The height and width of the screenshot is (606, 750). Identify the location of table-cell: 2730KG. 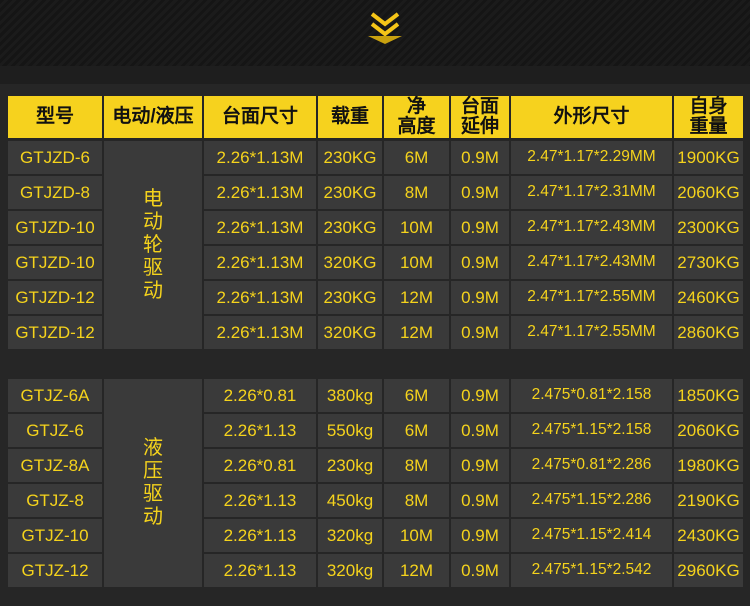
(708, 262).